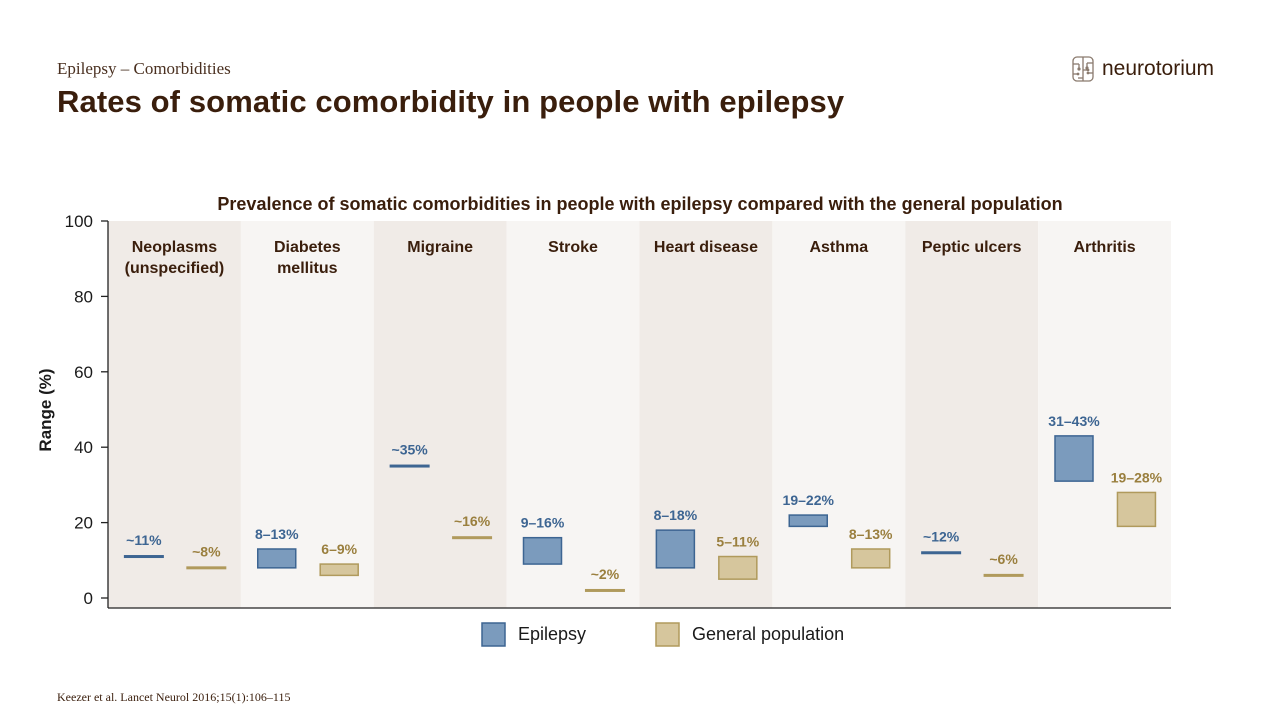 The image size is (1280, 720). Describe the element at coordinates (83, 523) in the screenshot. I see `y-tick-label: 20` at that location.